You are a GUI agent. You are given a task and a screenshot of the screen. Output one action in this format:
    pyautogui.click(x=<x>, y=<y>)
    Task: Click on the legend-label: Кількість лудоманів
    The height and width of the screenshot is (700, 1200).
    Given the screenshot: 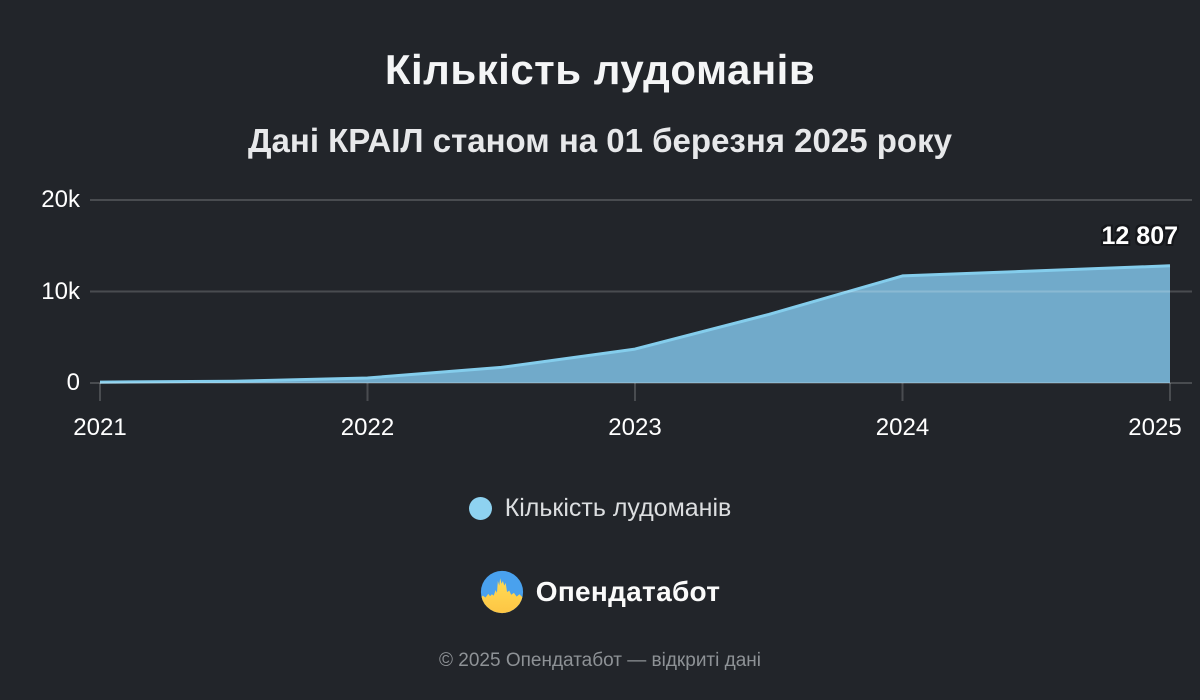 What is the action you would take?
    pyautogui.click(x=618, y=508)
    